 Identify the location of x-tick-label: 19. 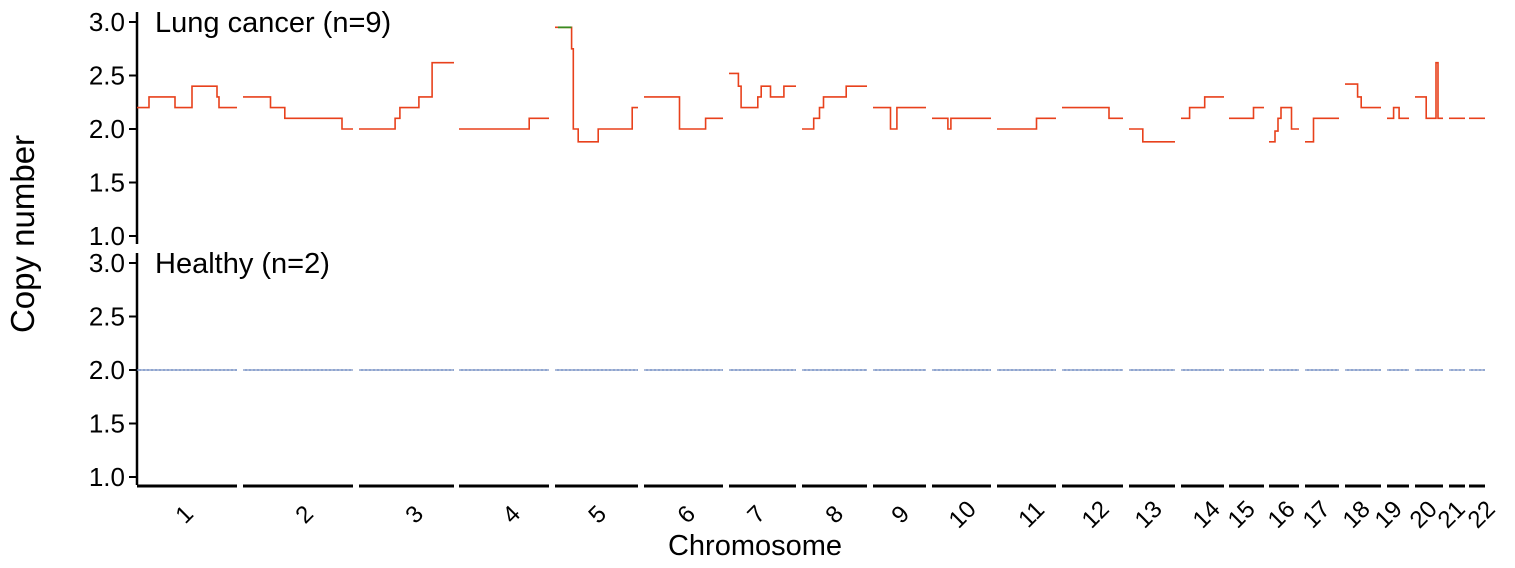
(1389, 515).